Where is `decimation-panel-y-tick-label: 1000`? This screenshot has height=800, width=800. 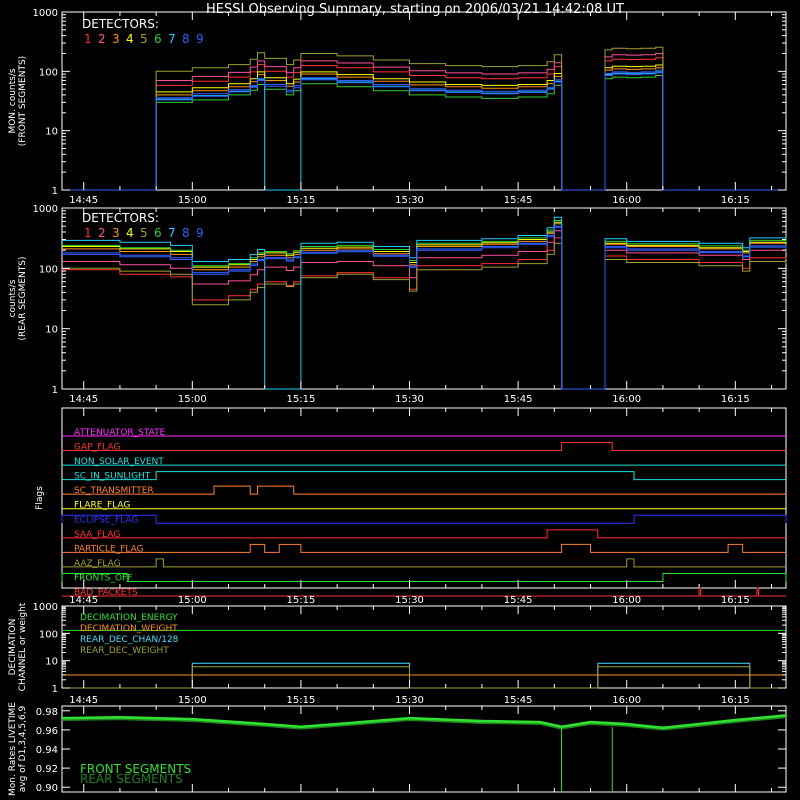
decimation-panel-y-tick-label: 1000 is located at coordinates (45, 607).